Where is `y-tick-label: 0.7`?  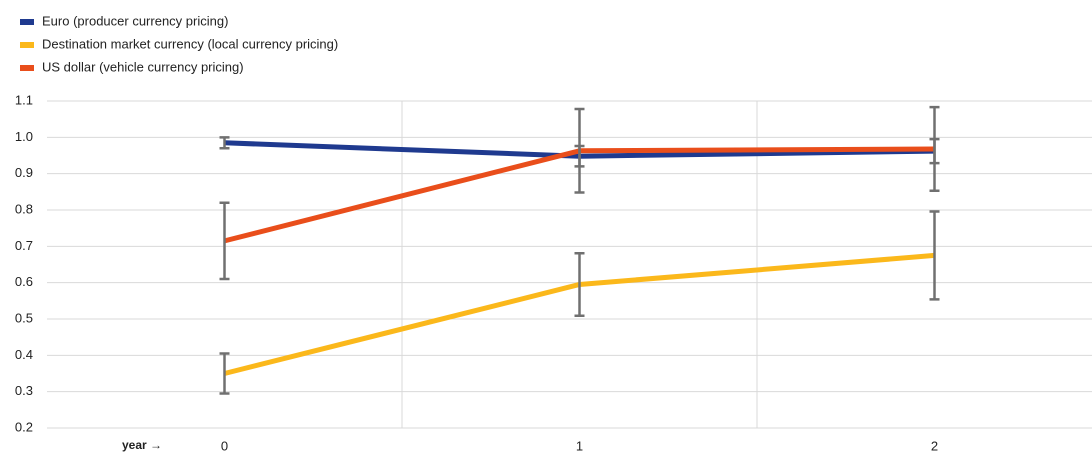
y-tick-label: 0.7 is located at coordinates (24, 245).